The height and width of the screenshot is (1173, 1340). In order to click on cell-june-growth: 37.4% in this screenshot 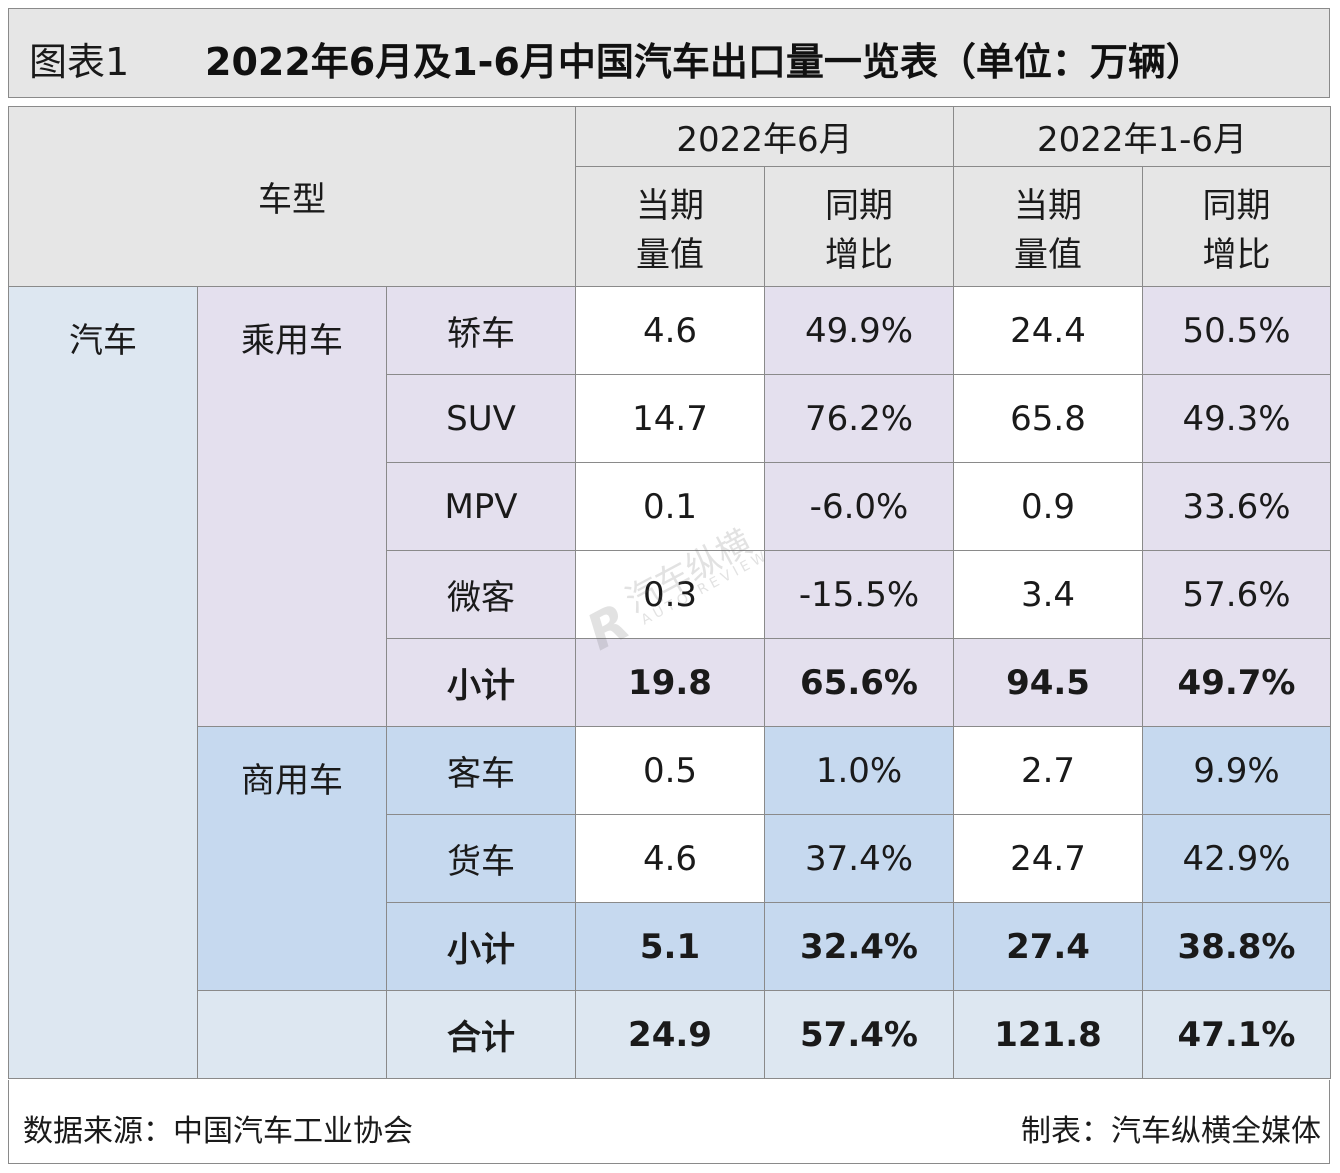, I will do `click(859, 858)`.